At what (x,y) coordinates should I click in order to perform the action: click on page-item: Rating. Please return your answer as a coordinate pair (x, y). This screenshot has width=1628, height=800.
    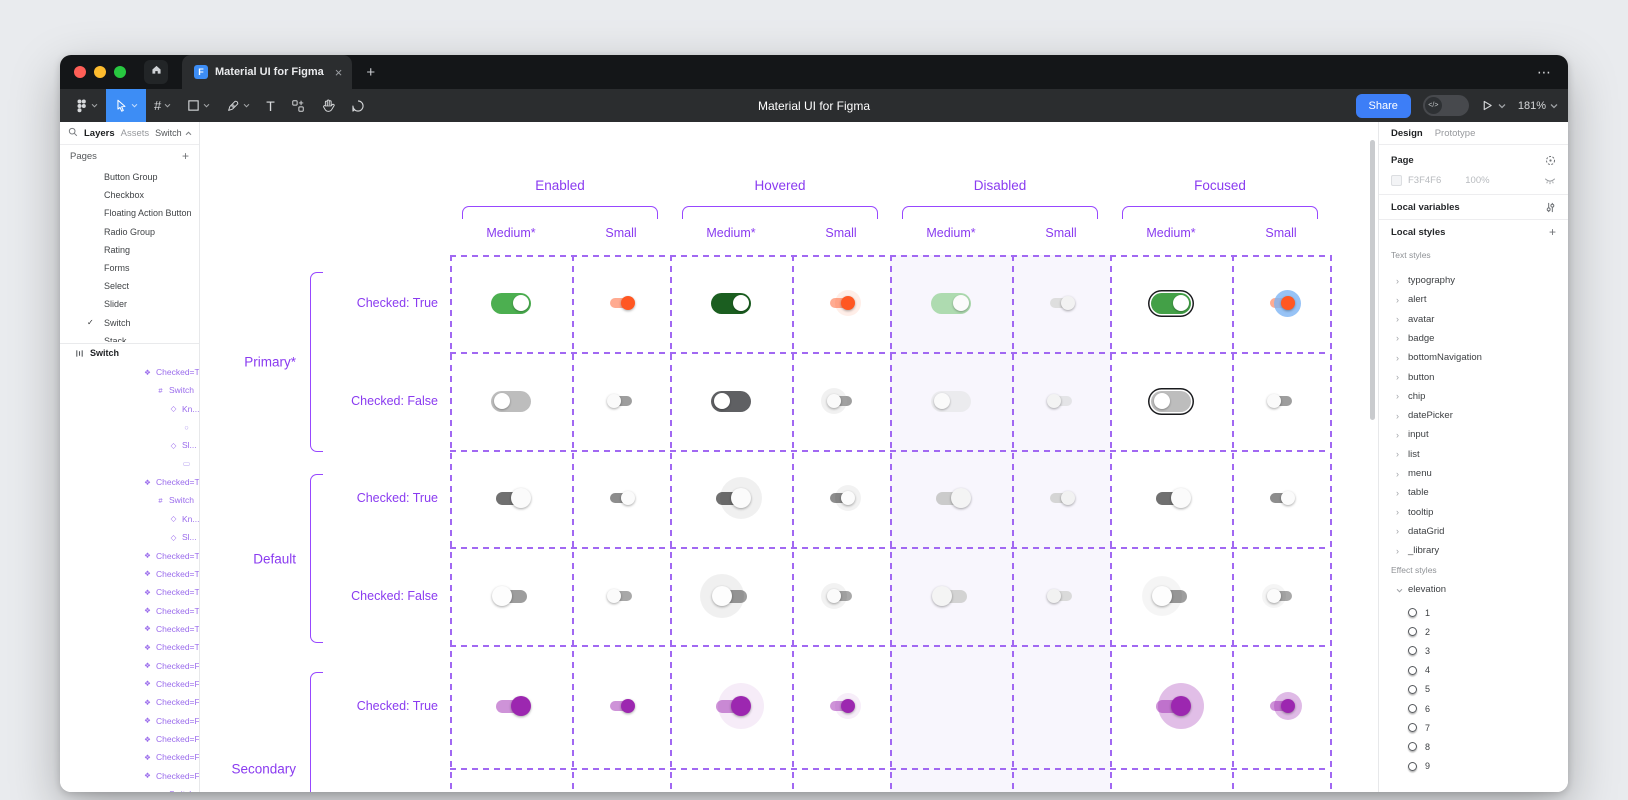
    Looking at the image, I should click on (129, 250).